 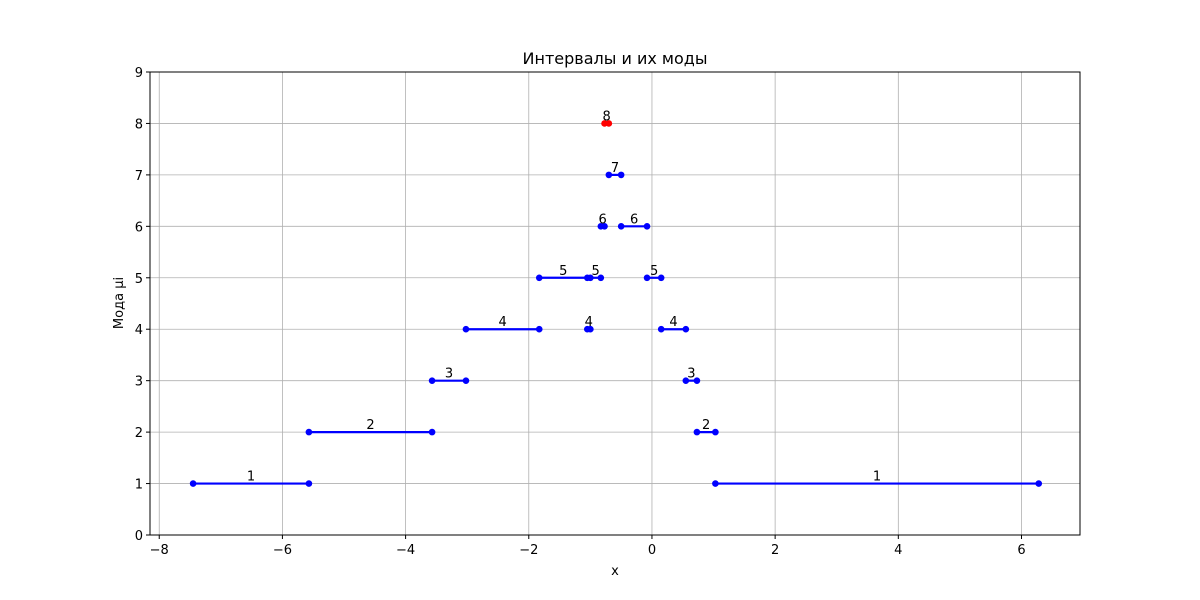 I want to click on interval-6: 3, so click(x=691, y=375).